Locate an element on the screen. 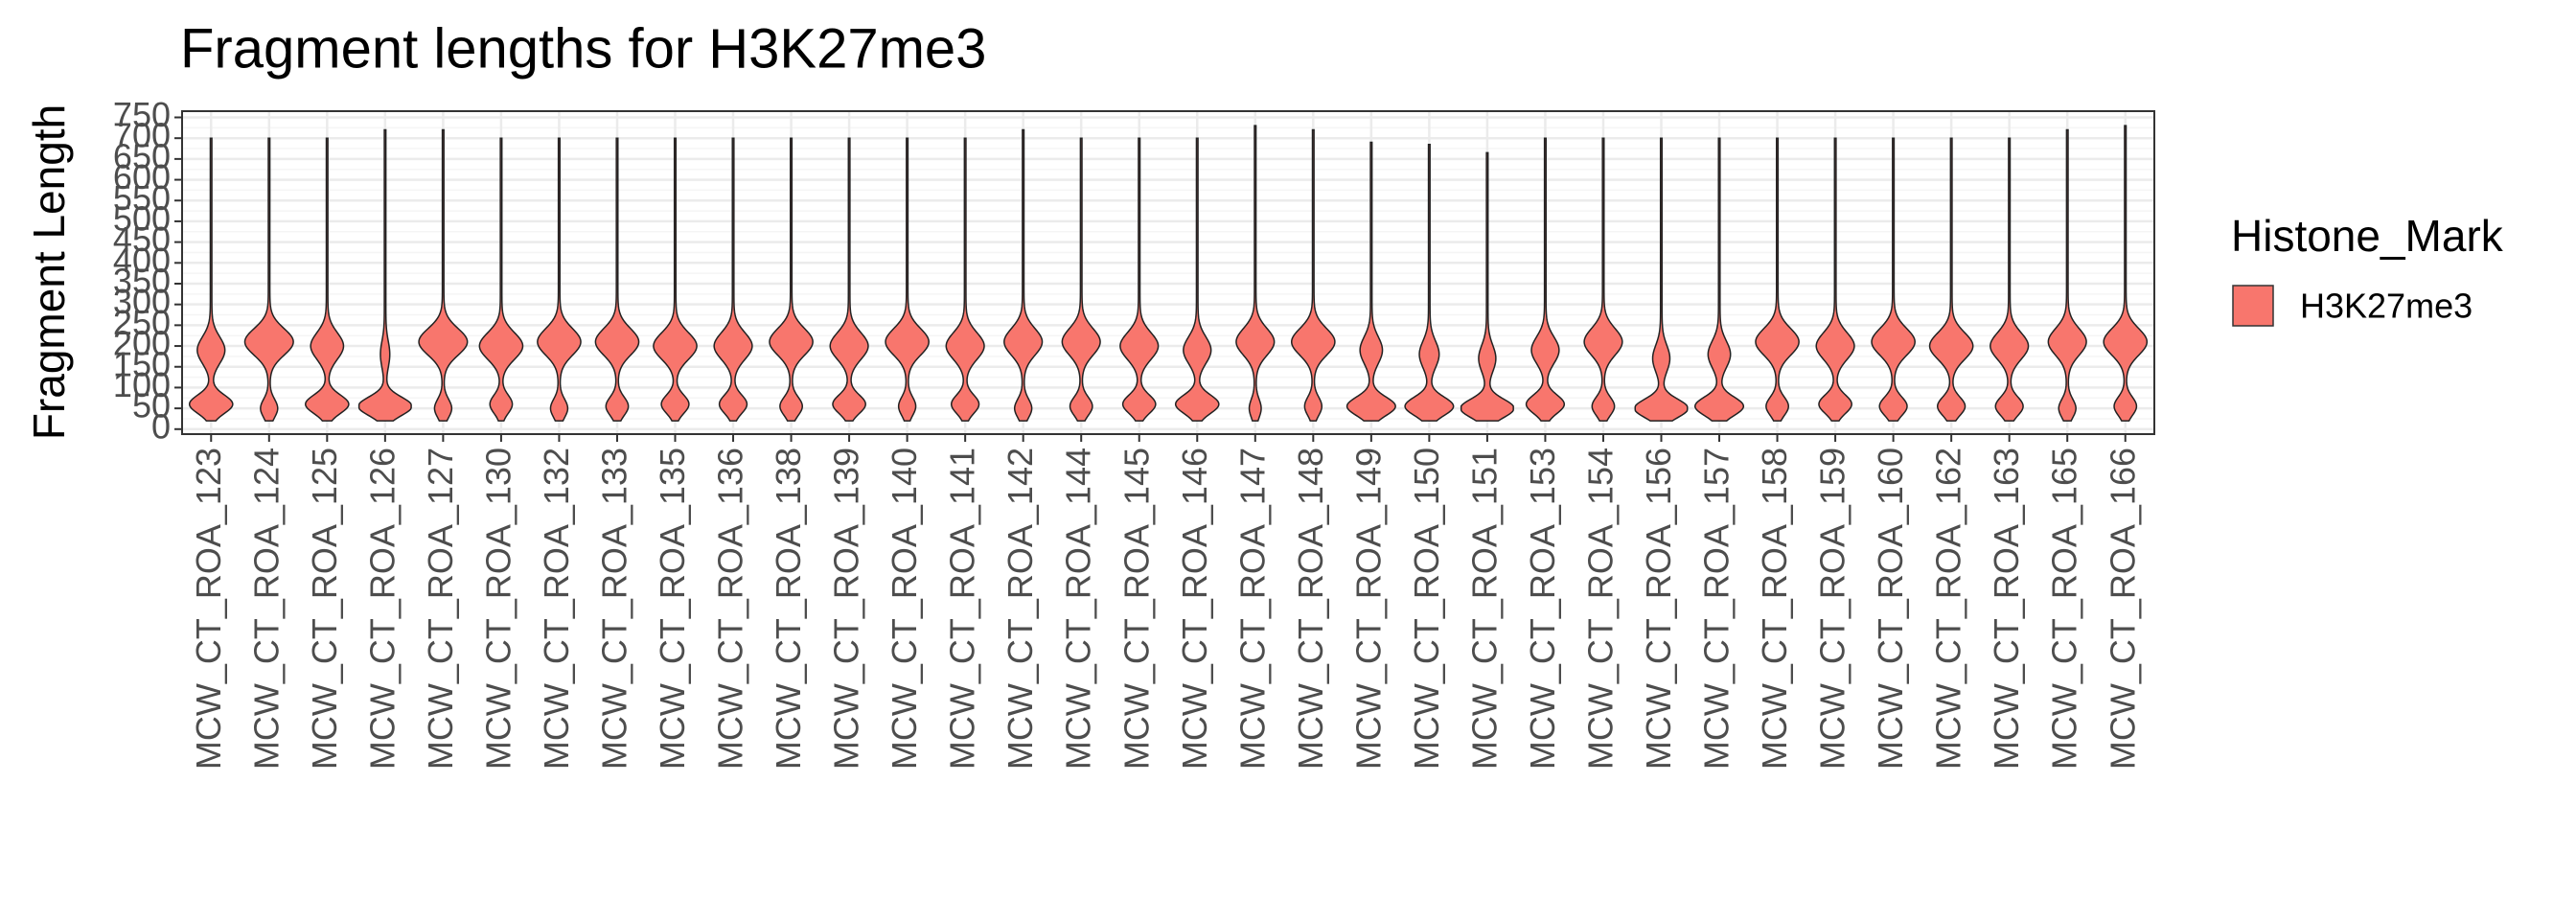 The height and width of the screenshot is (920, 2576). x-tick-label: MCW_CT_ROA_158 is located at coordinates (1774, 609).